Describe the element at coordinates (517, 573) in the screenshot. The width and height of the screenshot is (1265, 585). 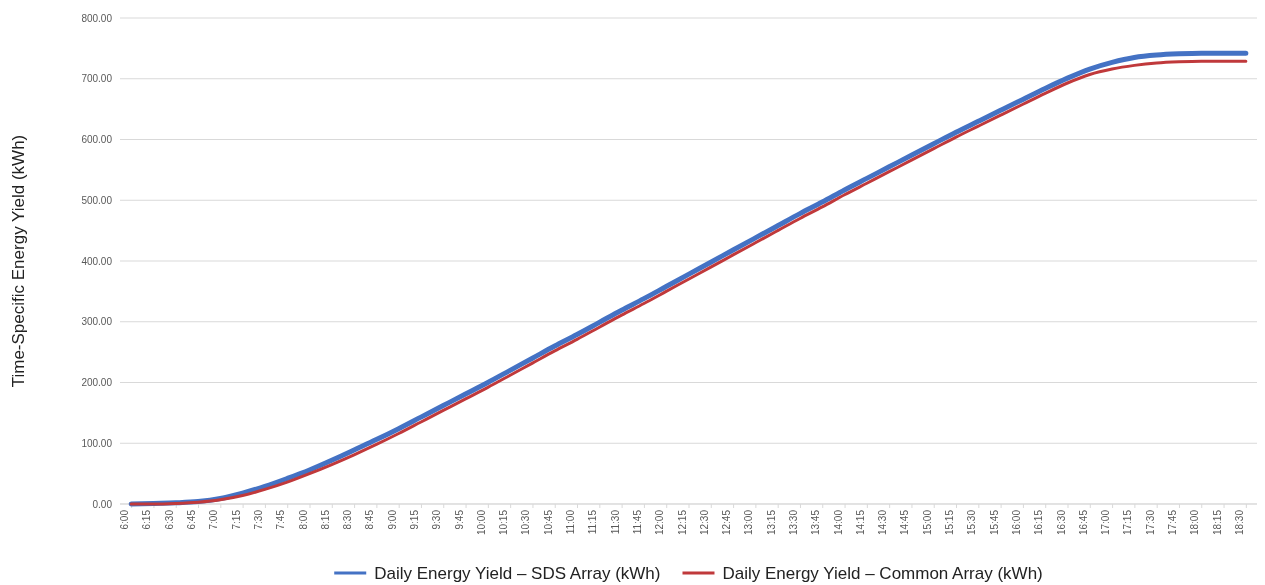
I see `legend-label: Daily Energy Yield – SDS Array (kWh)` at that location.